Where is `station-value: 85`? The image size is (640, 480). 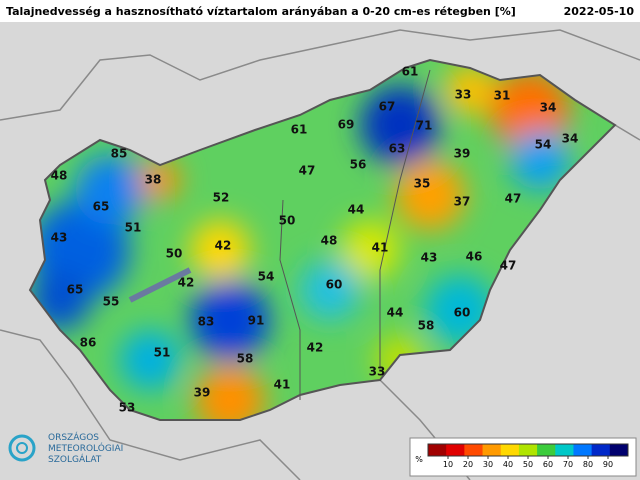 station-value: 85 is located at coordinates (119, 154).